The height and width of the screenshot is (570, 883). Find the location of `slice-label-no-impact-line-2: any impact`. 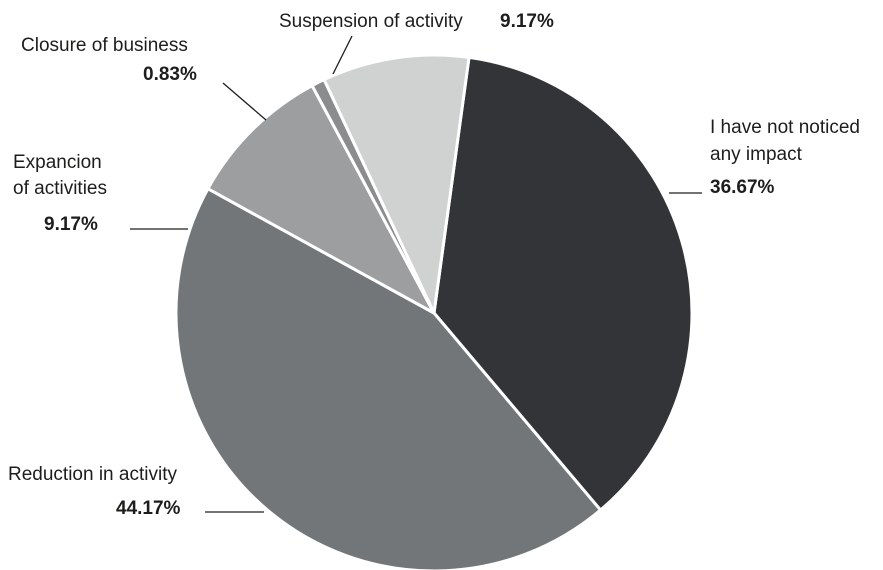

slice-label-no-impact-line-2: any impact is located at coordinates (756, 154).